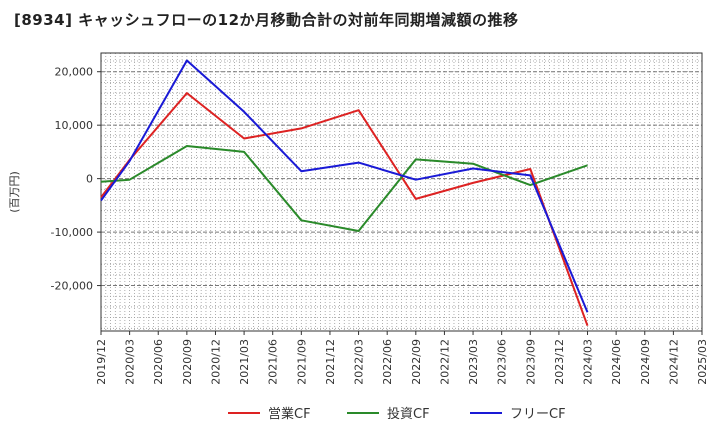 The image size is (720, 440). I want to click on y-tick-label: -20,000, so click(72, 286).